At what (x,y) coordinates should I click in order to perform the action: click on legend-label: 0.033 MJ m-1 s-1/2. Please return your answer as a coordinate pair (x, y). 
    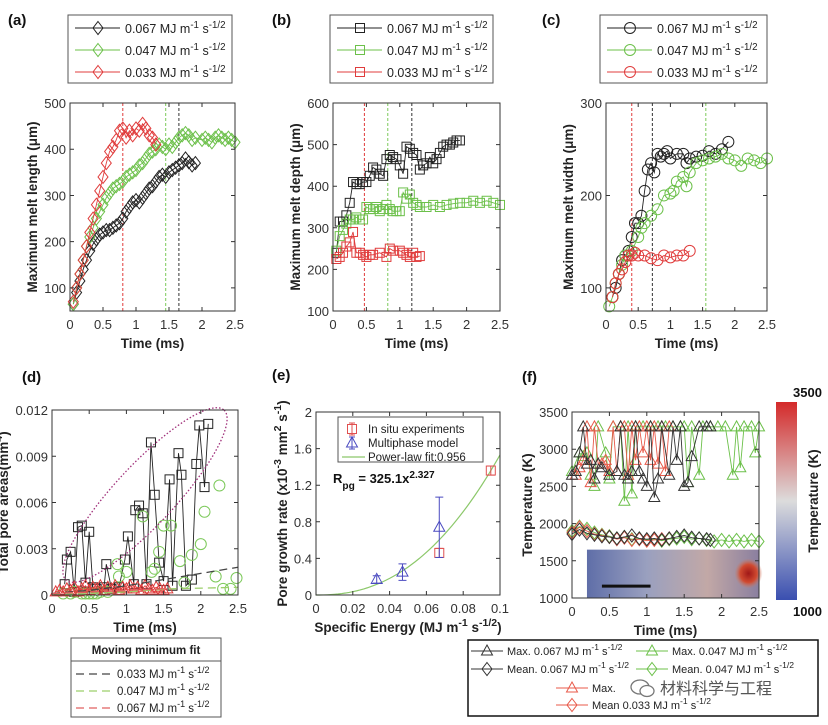
    Looking at the image, I should click on (175, 72).